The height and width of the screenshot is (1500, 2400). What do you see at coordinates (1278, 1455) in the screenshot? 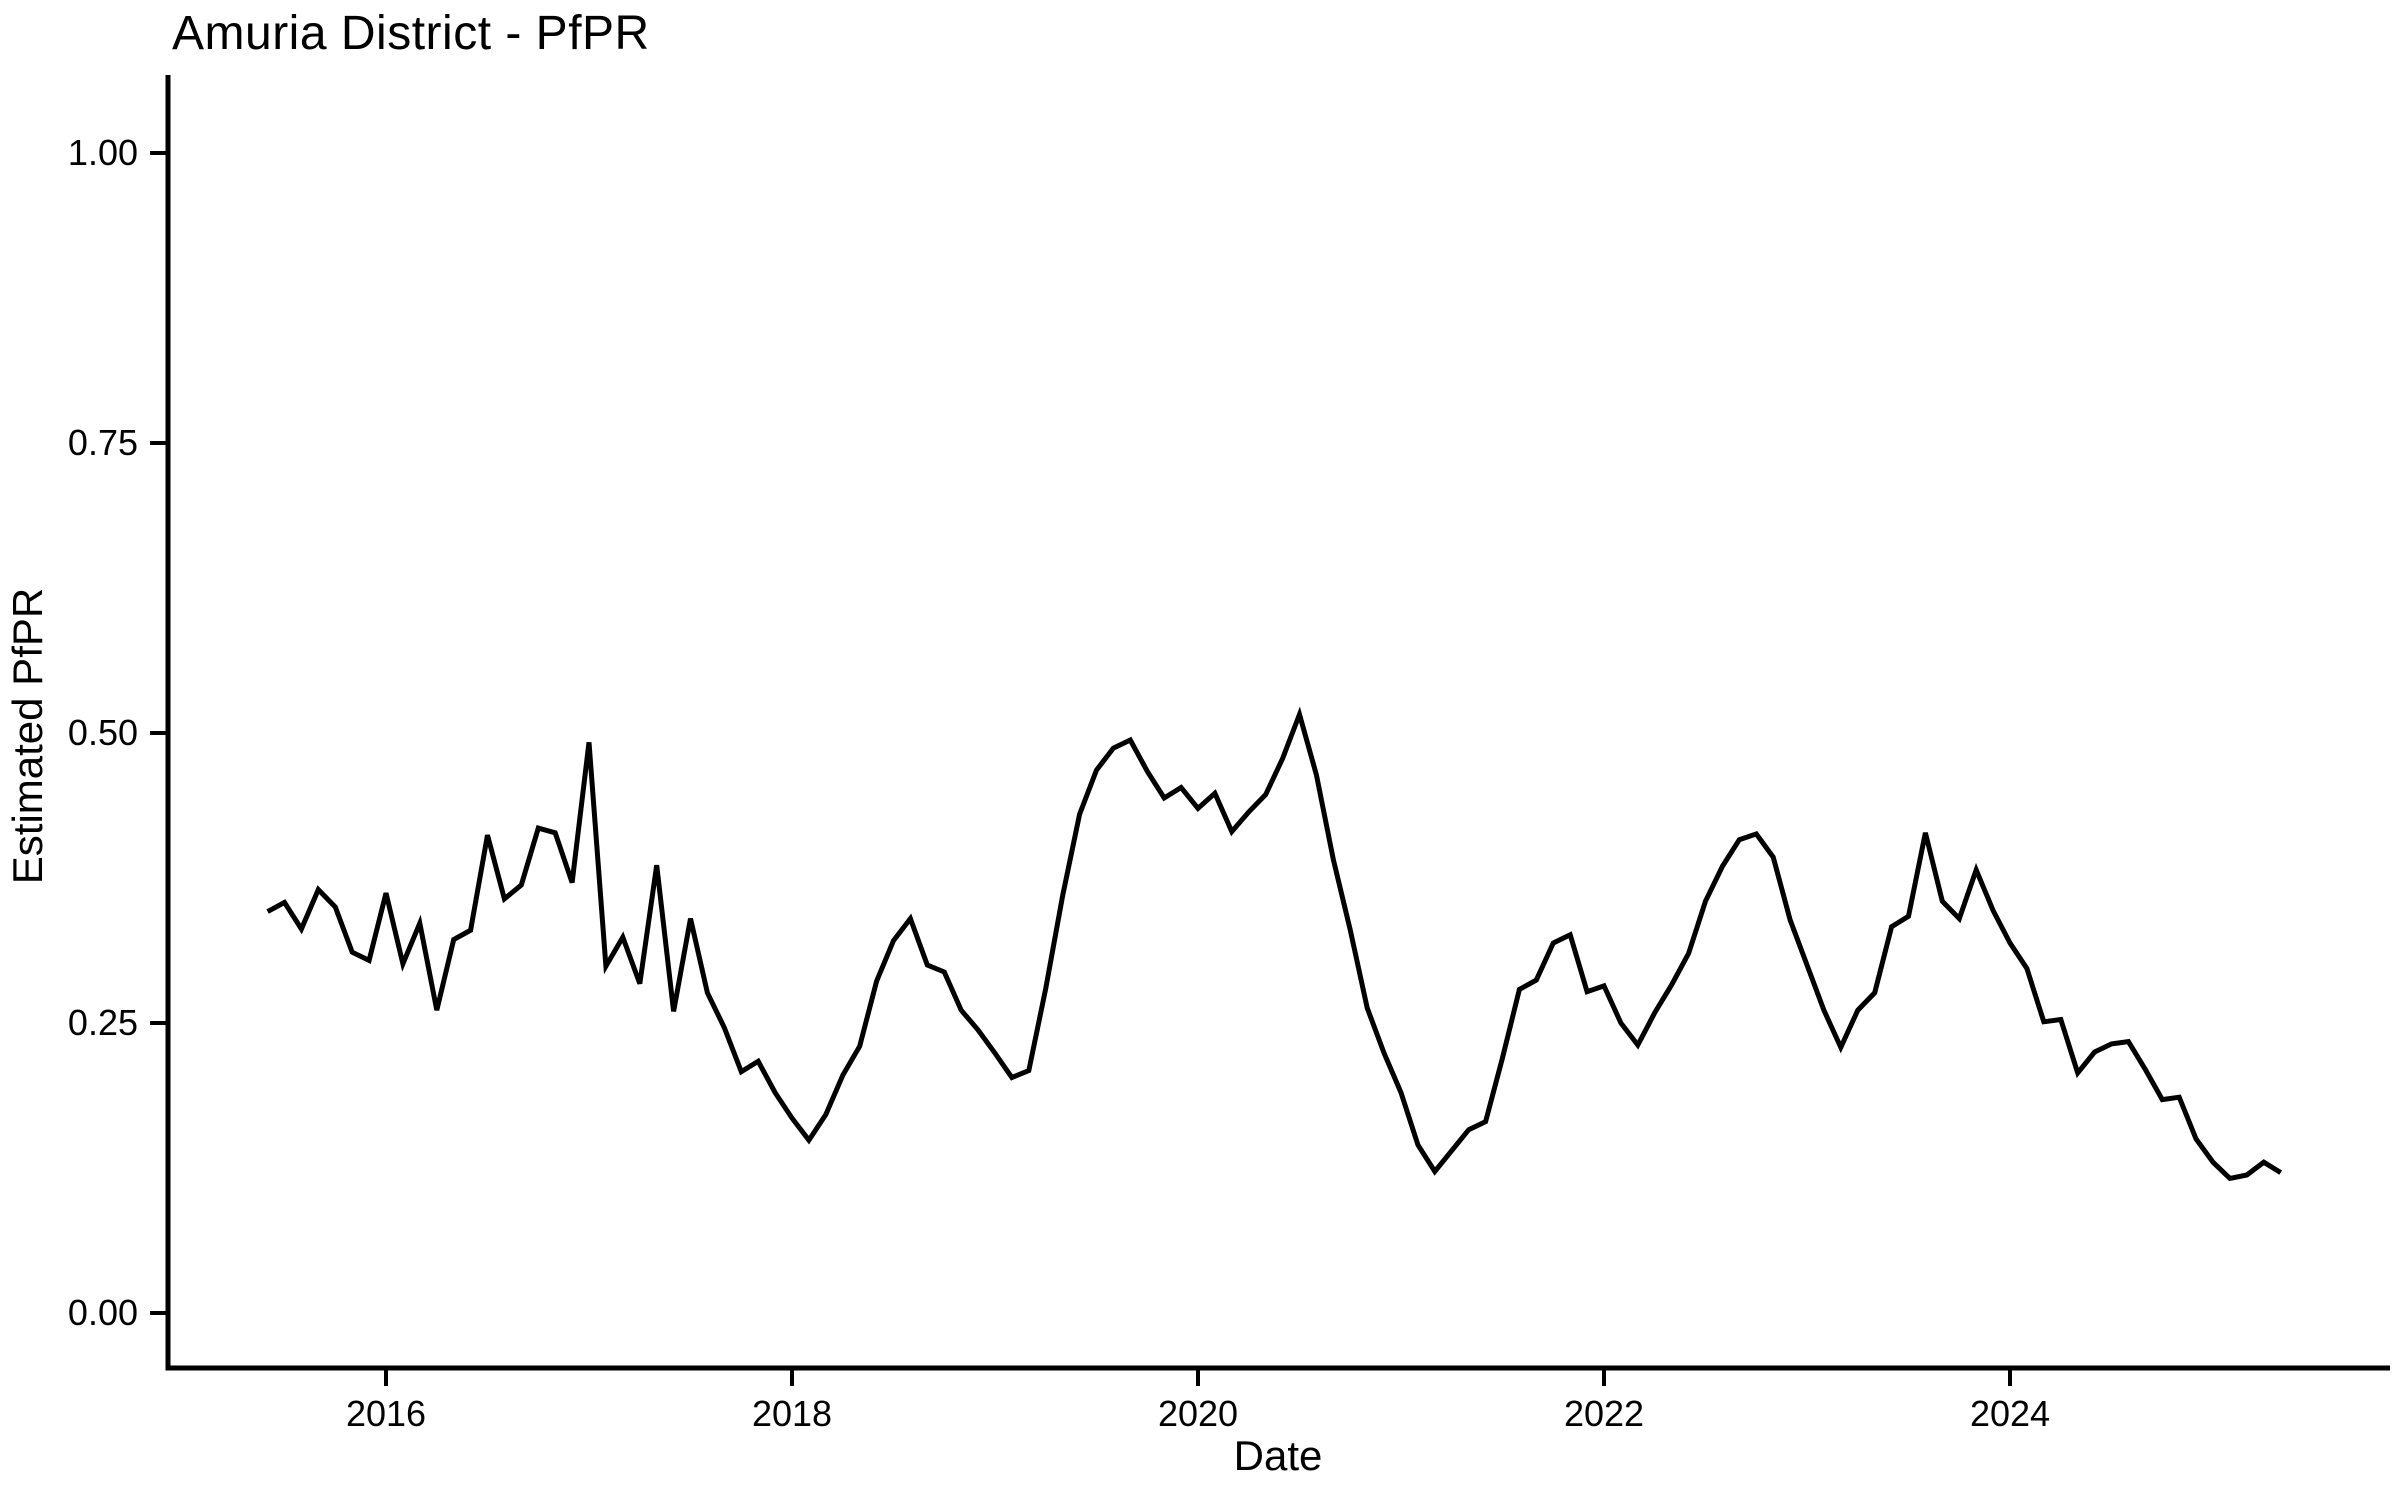
I see `x-axis-title: Date` at bounding box center [1278, 1455].